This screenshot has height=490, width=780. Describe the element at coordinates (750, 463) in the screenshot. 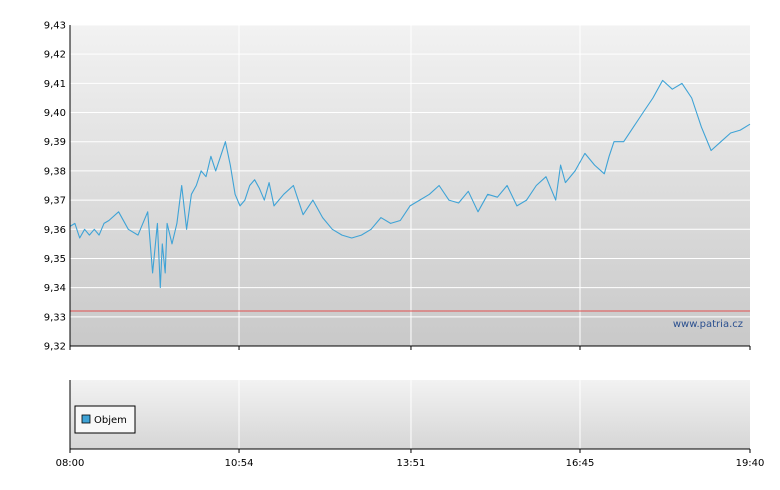

I see `x-tick-label: 19:40` at that location.